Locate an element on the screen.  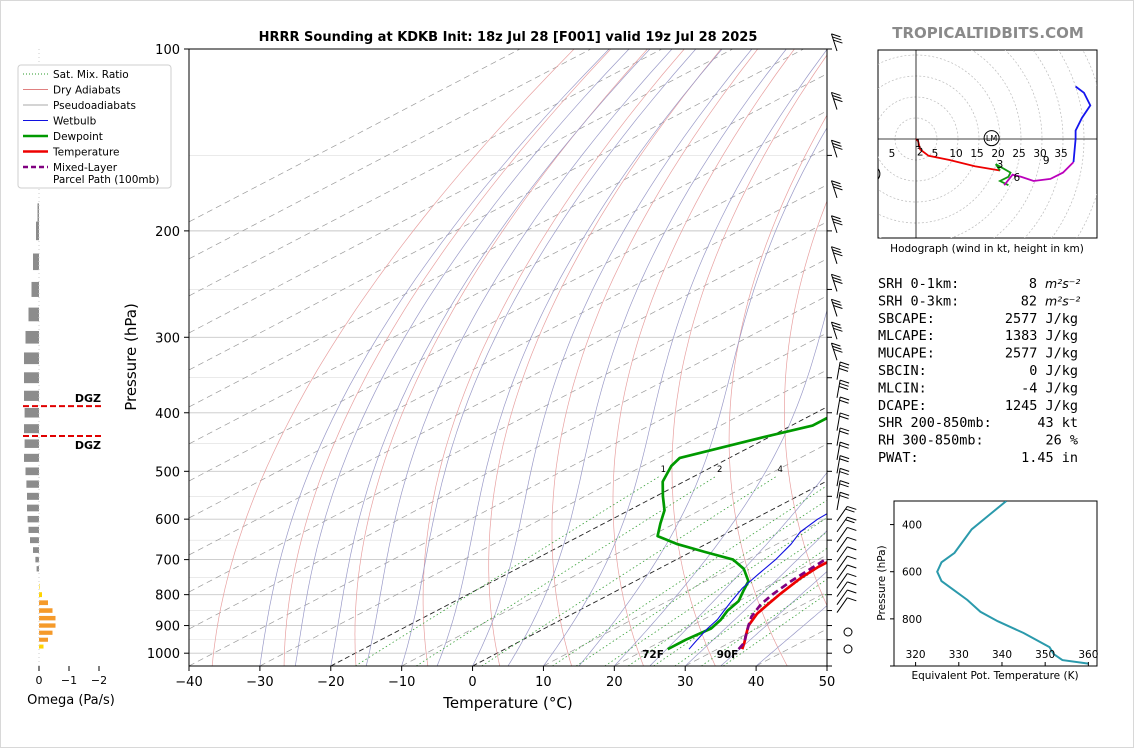
skewt-ylabel: Pressure (hPa) is located at coordinates (131, 357).